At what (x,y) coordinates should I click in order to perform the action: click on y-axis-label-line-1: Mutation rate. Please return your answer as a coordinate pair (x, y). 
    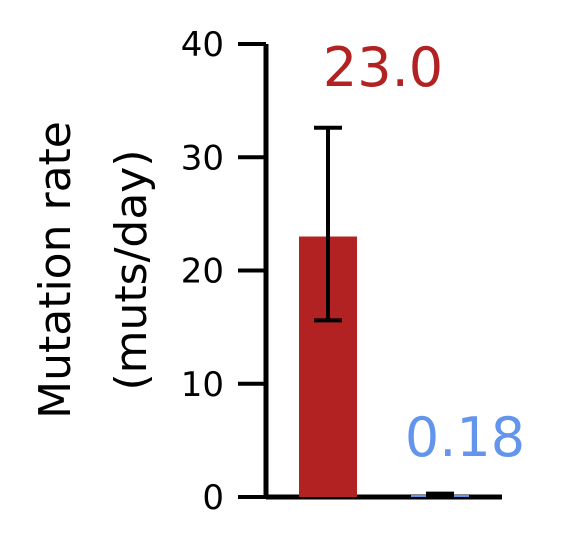
    Looking at the image, I should click on (55, 270).